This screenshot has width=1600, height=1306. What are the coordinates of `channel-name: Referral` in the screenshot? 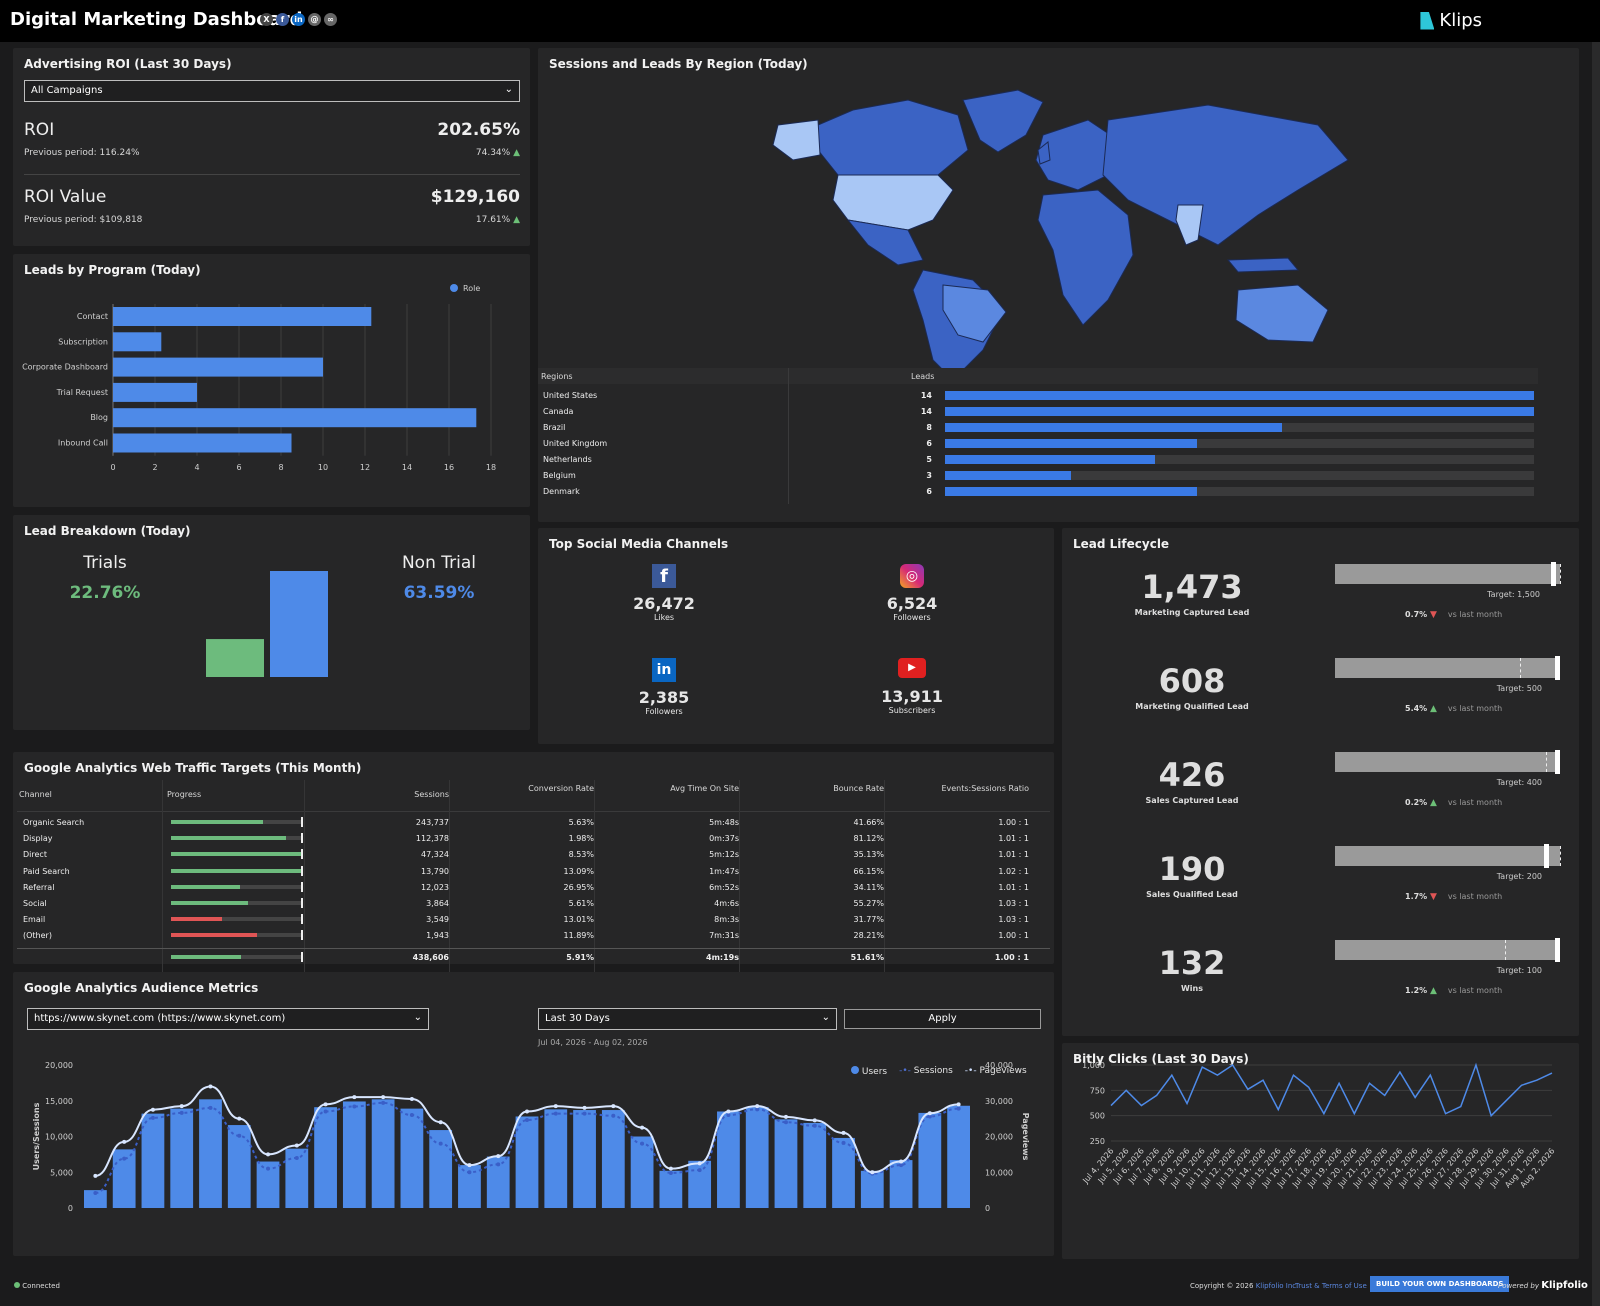 It's located at (39, 887).